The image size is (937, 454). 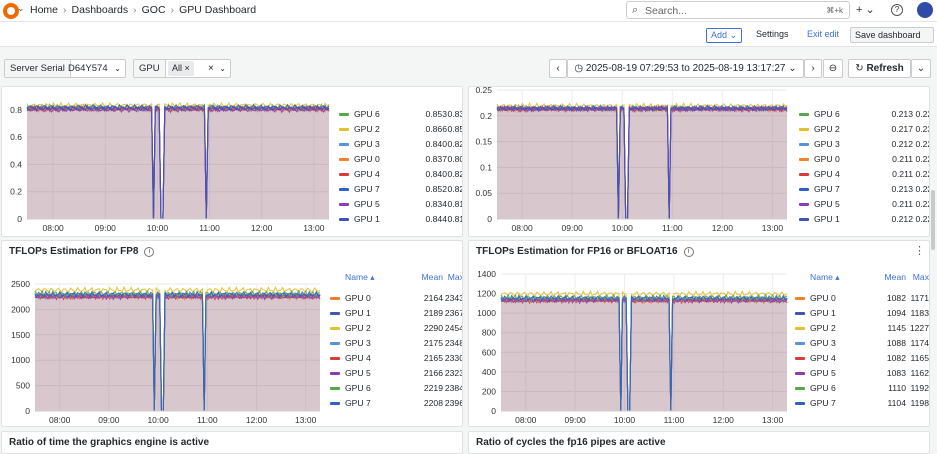 I want to click on legend-mean-value: 2166, so click(x=433, y=373).